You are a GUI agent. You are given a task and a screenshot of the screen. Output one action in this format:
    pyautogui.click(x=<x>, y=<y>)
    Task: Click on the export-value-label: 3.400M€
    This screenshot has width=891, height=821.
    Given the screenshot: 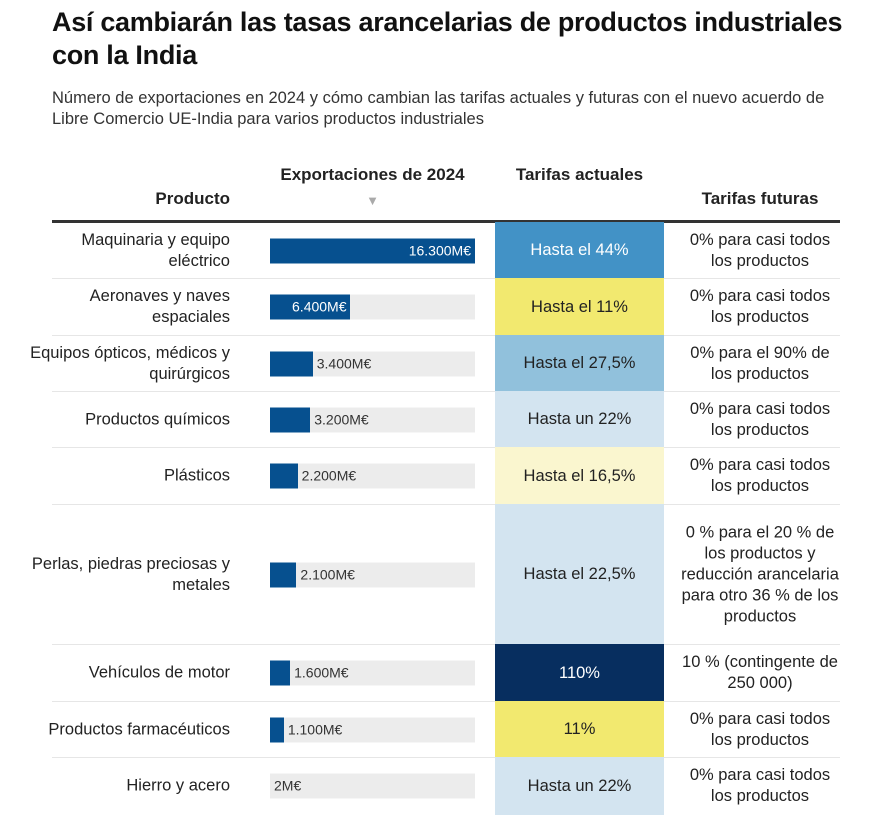 What is the action you would take?
    pyautogui.click(x=344, y=363)
    